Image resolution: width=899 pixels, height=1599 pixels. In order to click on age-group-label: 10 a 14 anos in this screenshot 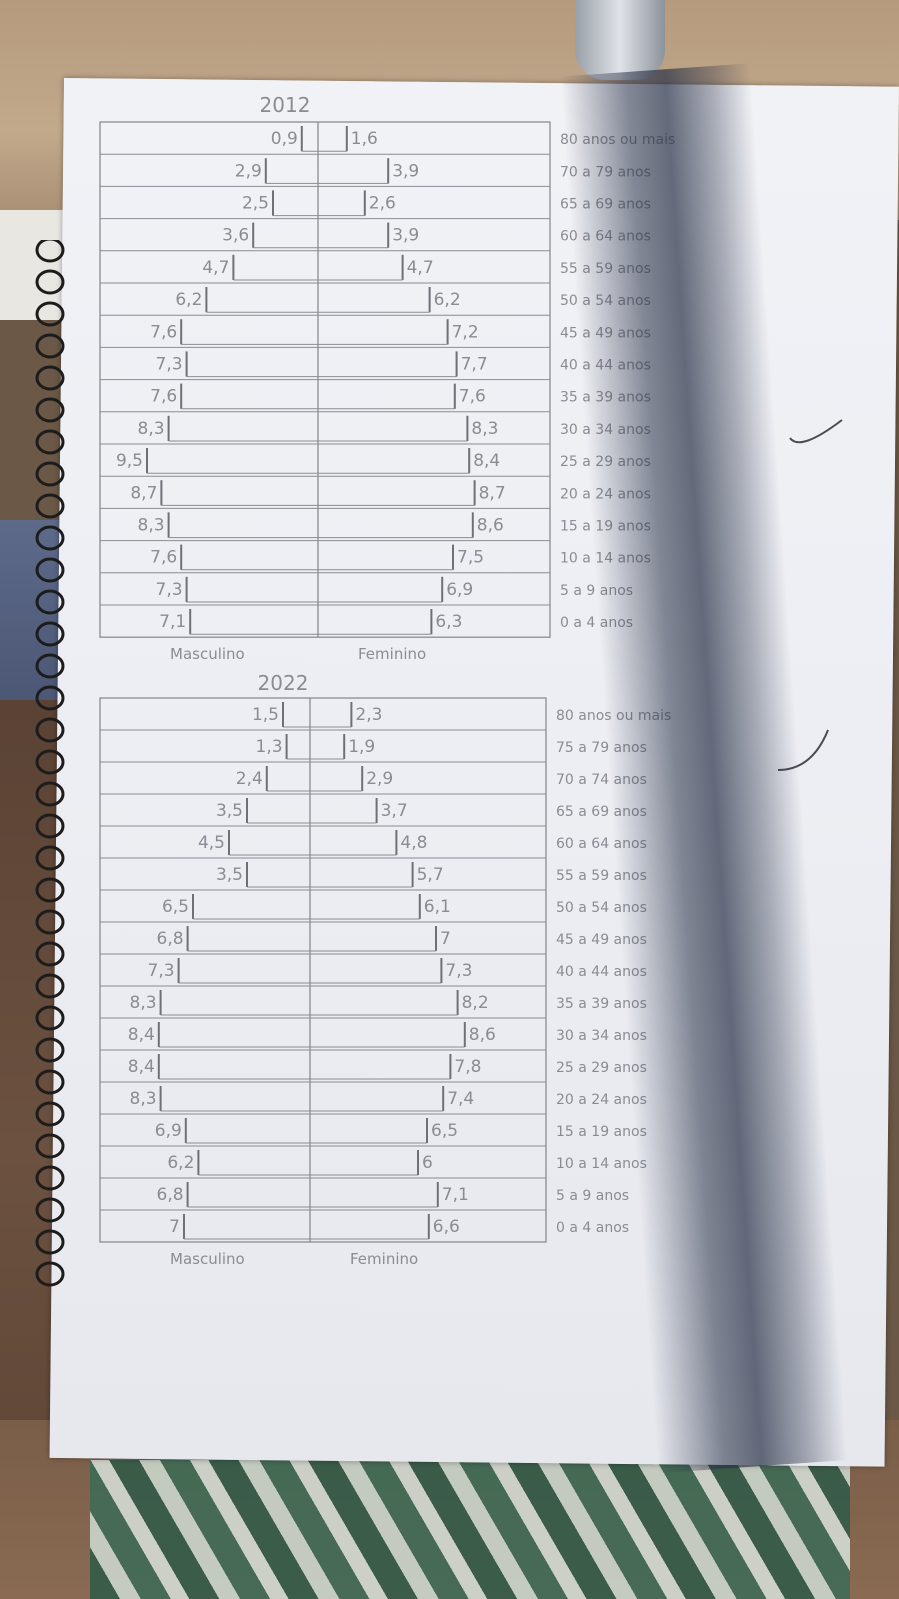, I will do `click(605, 559)`.